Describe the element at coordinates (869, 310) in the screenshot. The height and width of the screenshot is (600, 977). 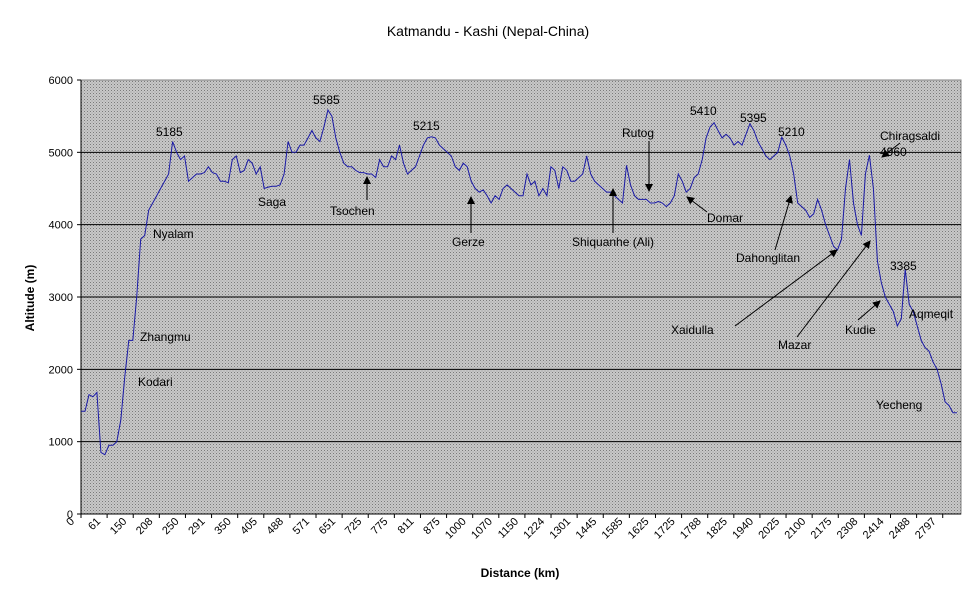
I see `arrow-kudie` at that location.